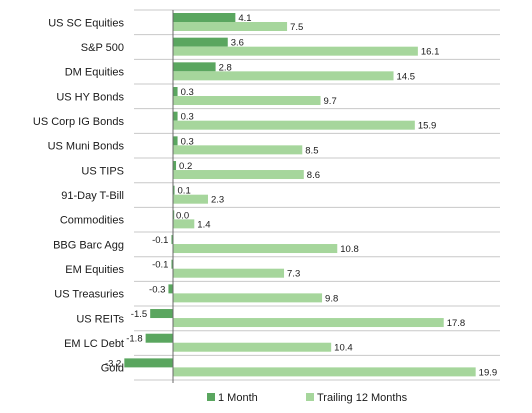 The height and width of the screenshot is (413, 532). I want to click on value-label-1-month-dm-equities: 2.8, so click(225, 67).